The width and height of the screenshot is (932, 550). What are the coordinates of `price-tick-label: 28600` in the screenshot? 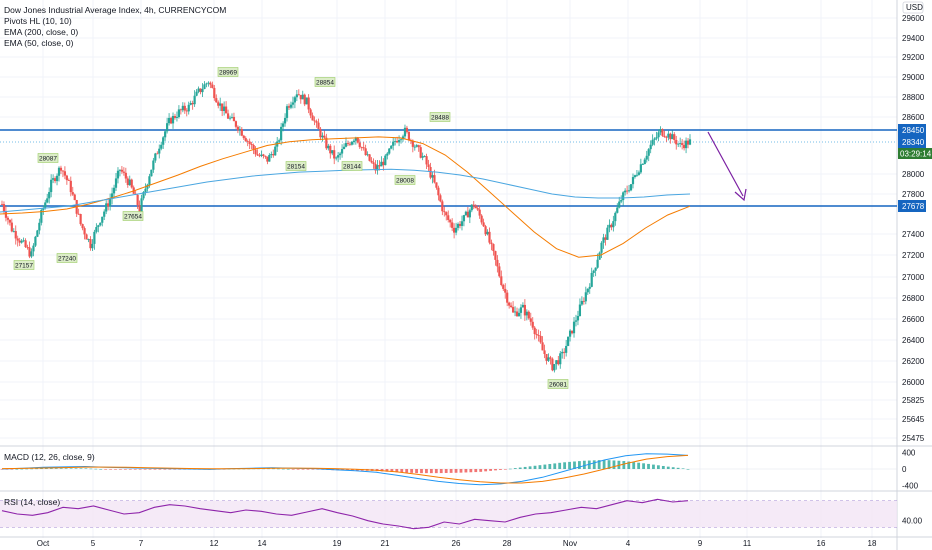 It's located at (913, 117).